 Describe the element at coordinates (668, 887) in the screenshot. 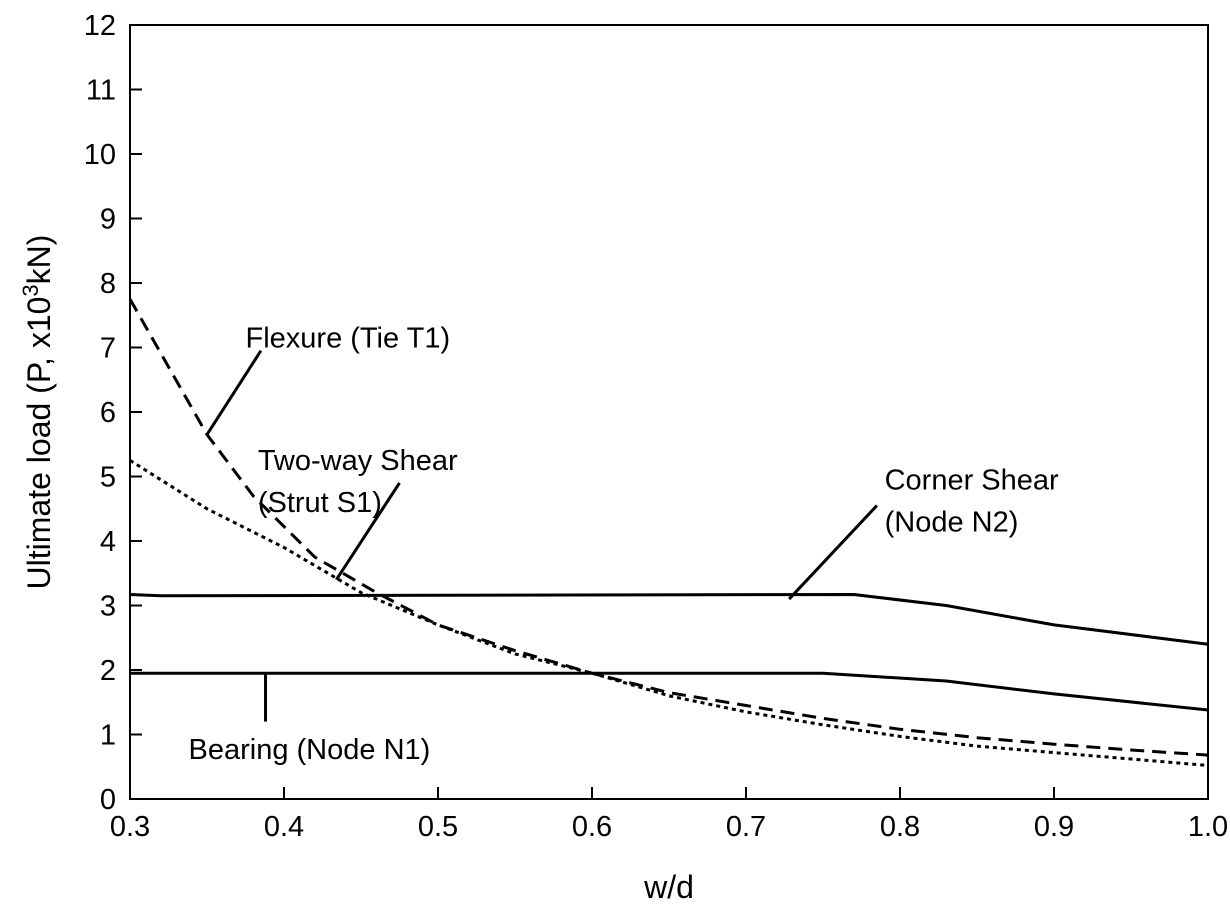

I see `x-axis-label: w/d` at that location.